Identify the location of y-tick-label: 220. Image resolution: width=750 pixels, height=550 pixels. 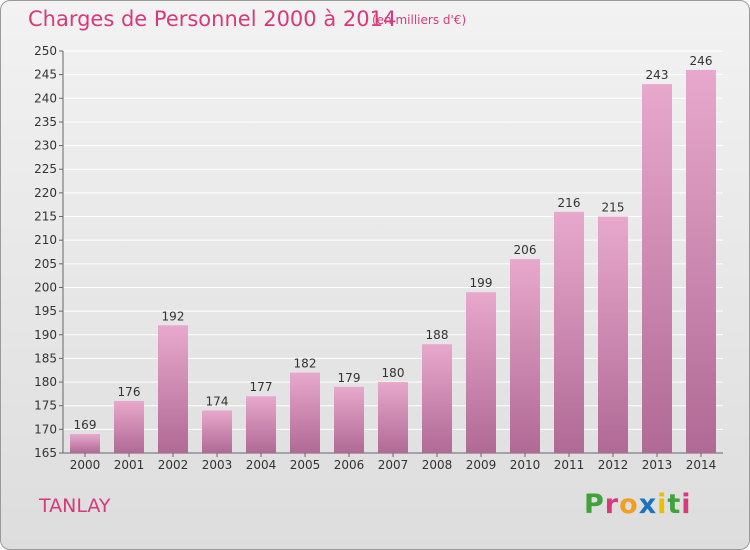
(45, 193).